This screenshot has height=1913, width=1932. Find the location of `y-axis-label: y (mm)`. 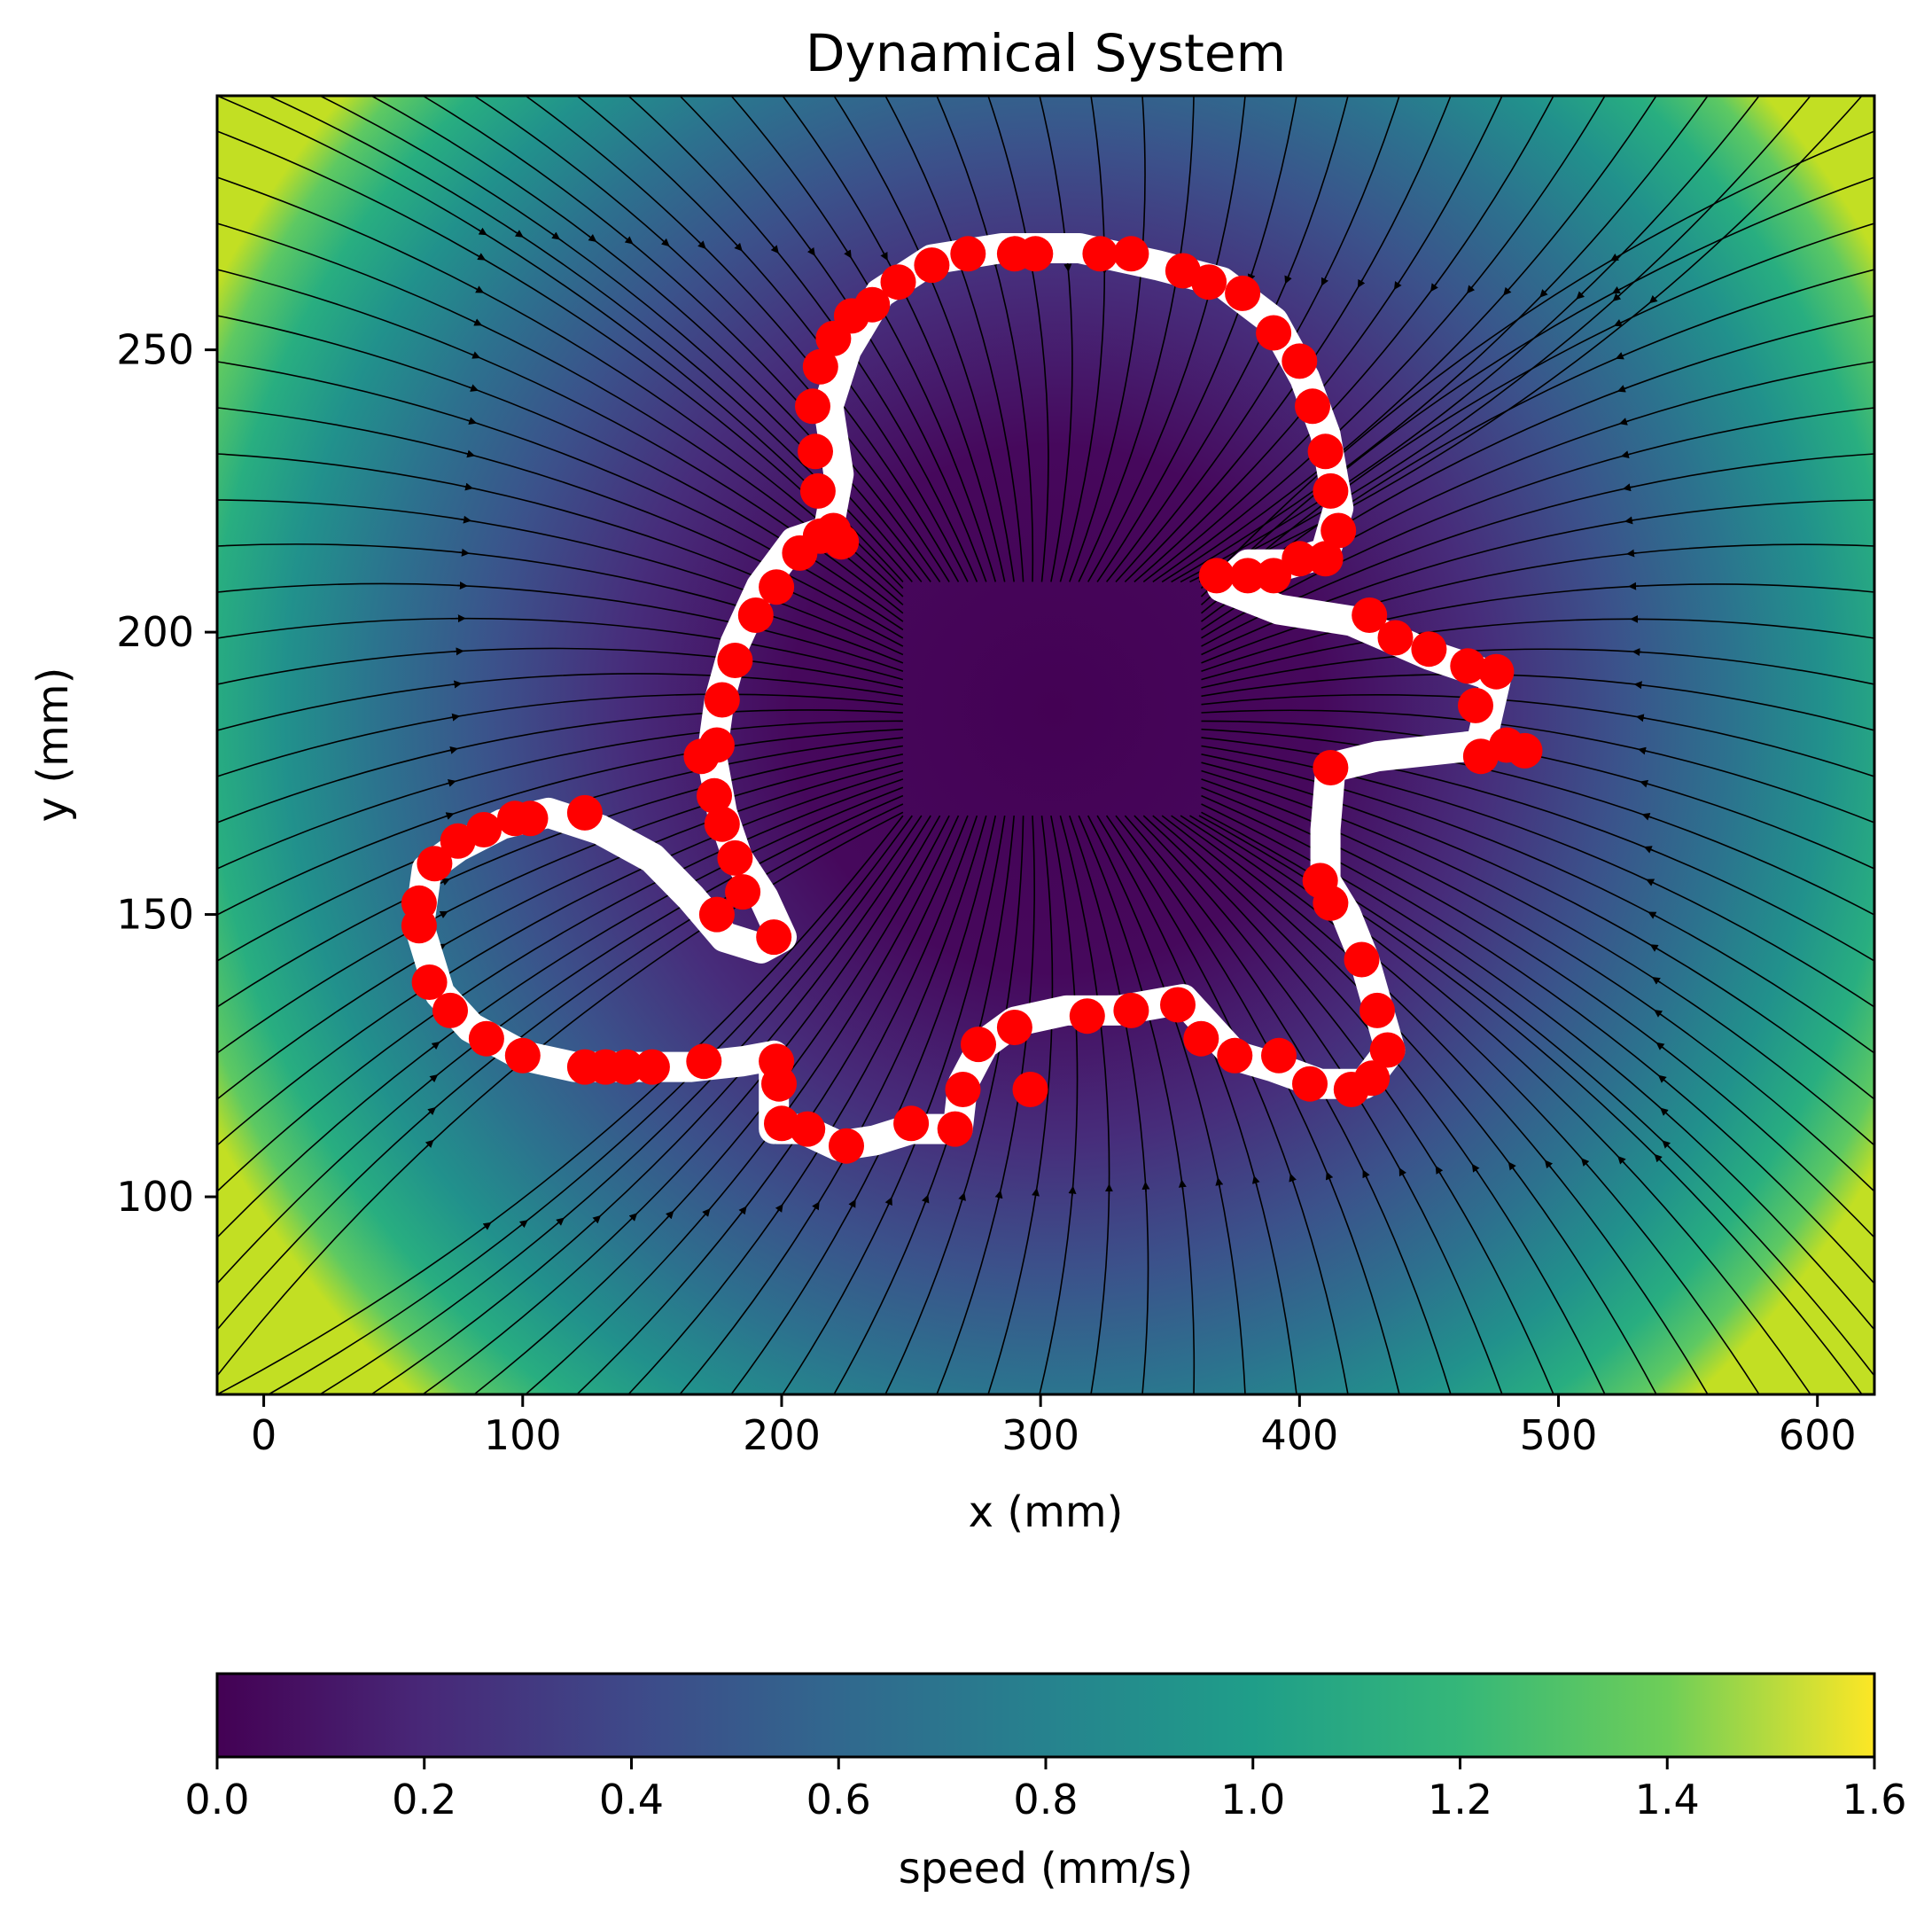

y-axis-label: y (mm) is located at coordinates (53, 745).